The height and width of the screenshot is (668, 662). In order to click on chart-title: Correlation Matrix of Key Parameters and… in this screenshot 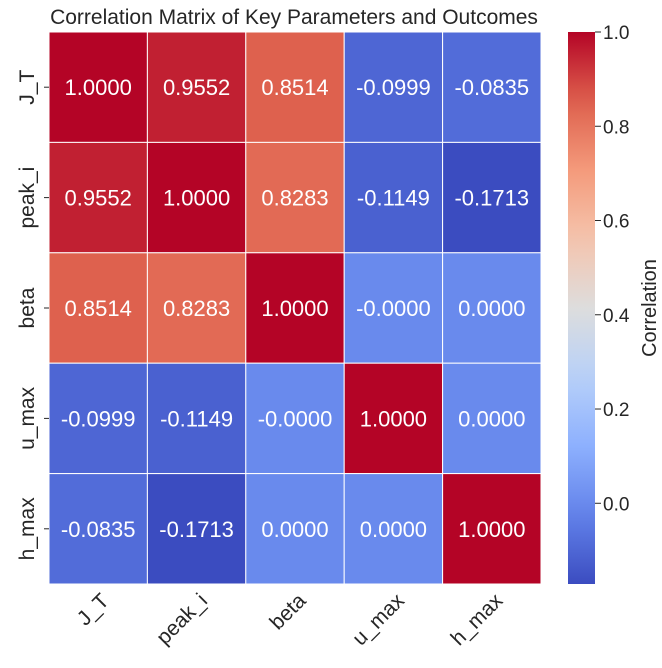, I will do `click(294, 17)`.